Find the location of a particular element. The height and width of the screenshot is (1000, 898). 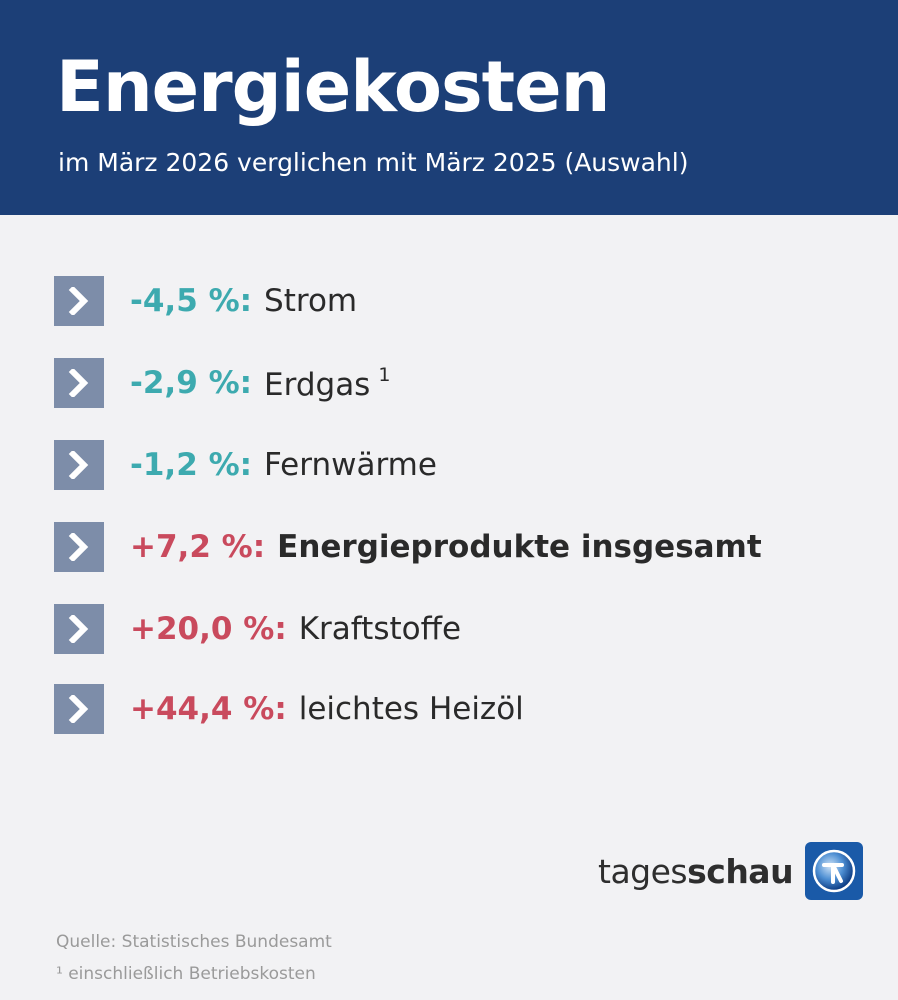

list-item-kraftstoffe: +20,0 %: Kraftstoffe is located at coordinates (454, 629).